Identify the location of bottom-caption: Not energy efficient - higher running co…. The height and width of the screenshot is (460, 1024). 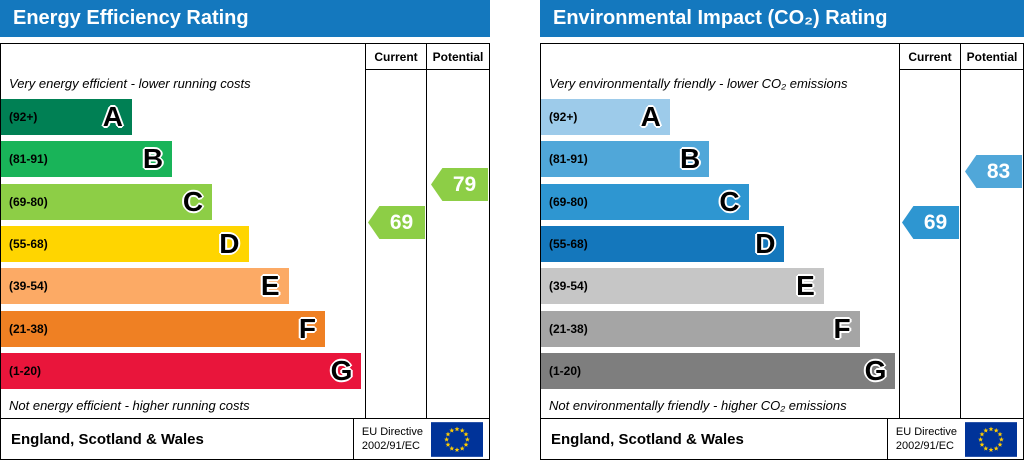
(129, 405).